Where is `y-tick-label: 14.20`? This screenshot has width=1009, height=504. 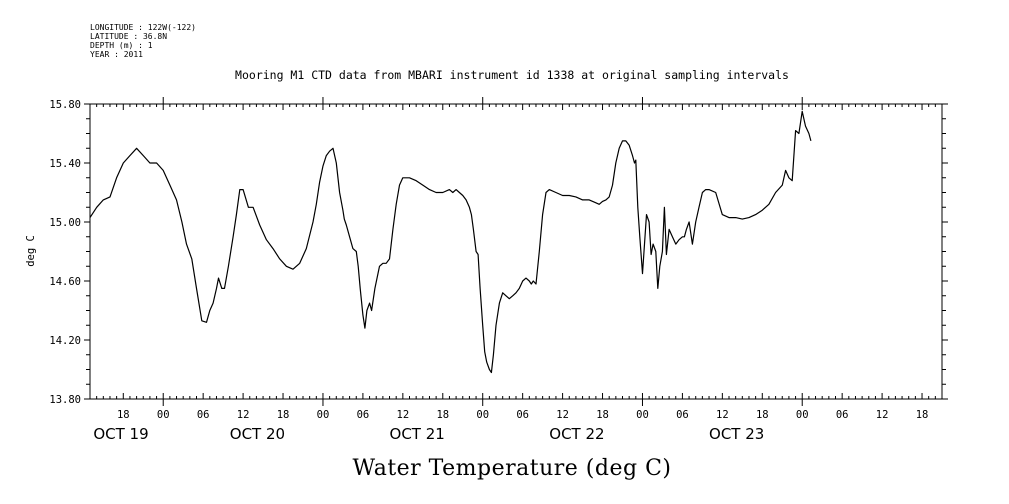 y-tick-label: 14.20 is located at coordinates (65, 341).